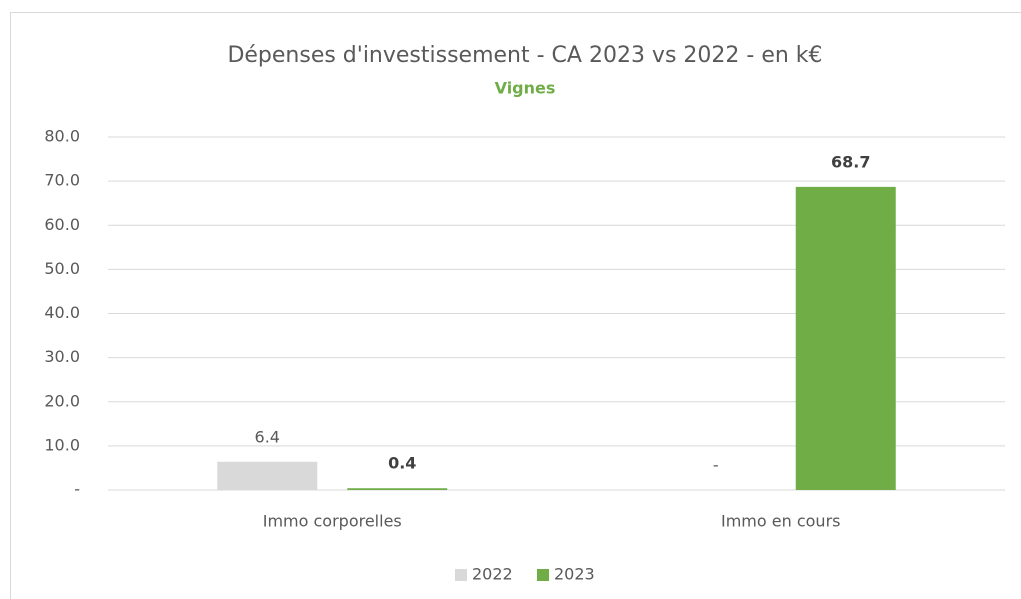 This screenshot has height=599, width=1021. Describe the element at coordinates (850, 161) in the screenshot. I see `data-label: 68.7` at that location.